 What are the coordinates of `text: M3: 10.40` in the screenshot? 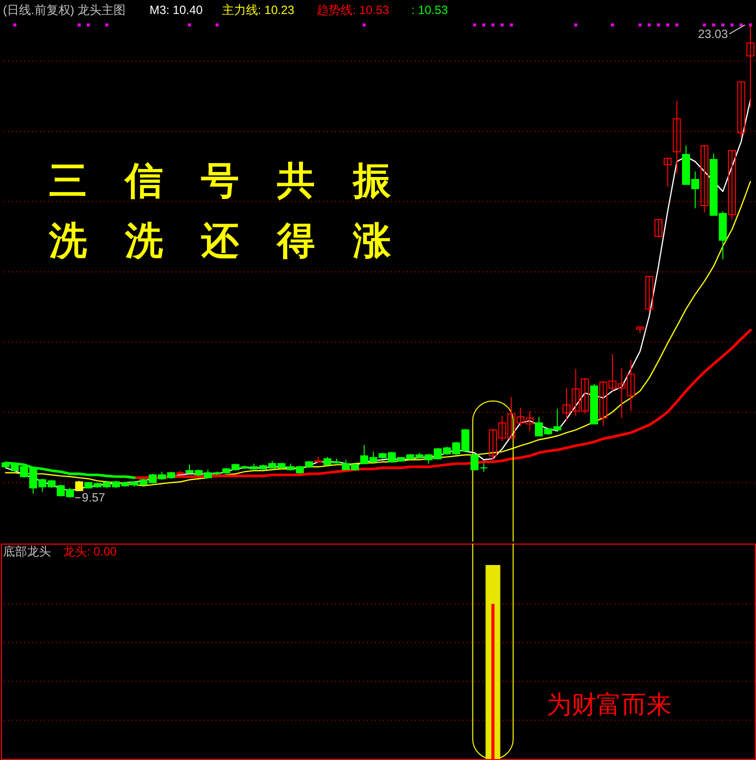 It's located at (176, 9).